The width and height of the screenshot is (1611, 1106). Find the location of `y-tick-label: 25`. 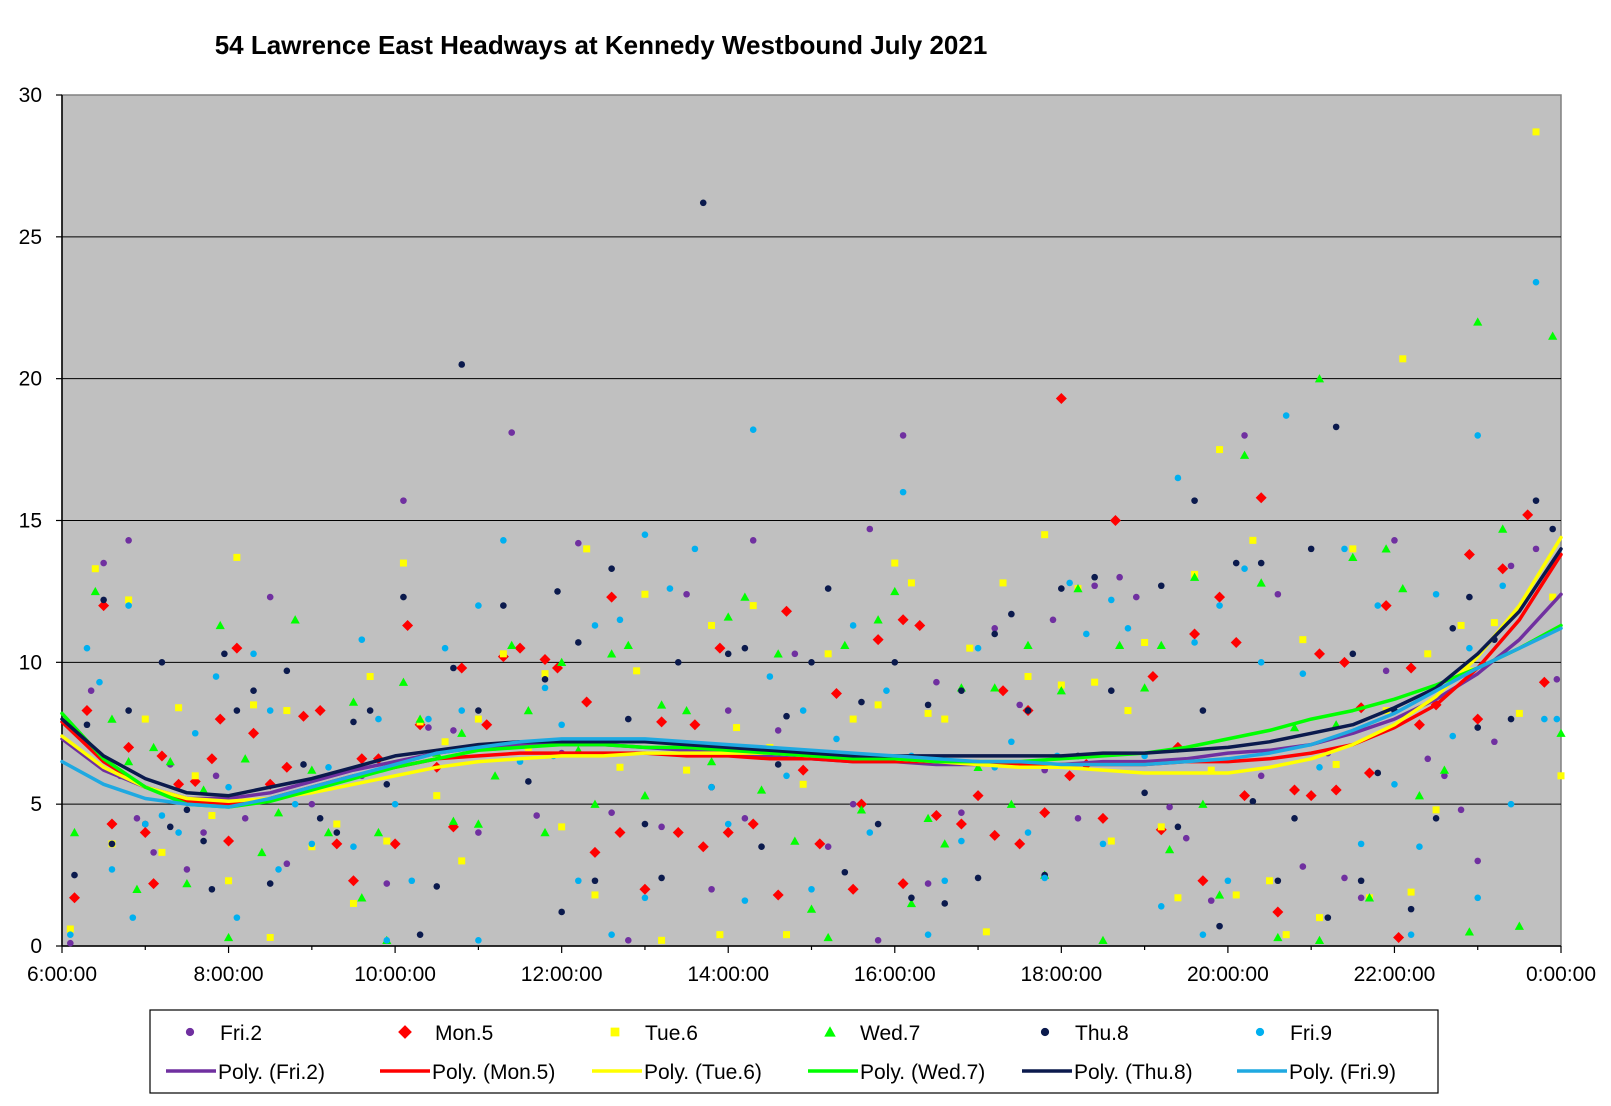

y-tick-label: 25 is located at coordinates (30, 237).